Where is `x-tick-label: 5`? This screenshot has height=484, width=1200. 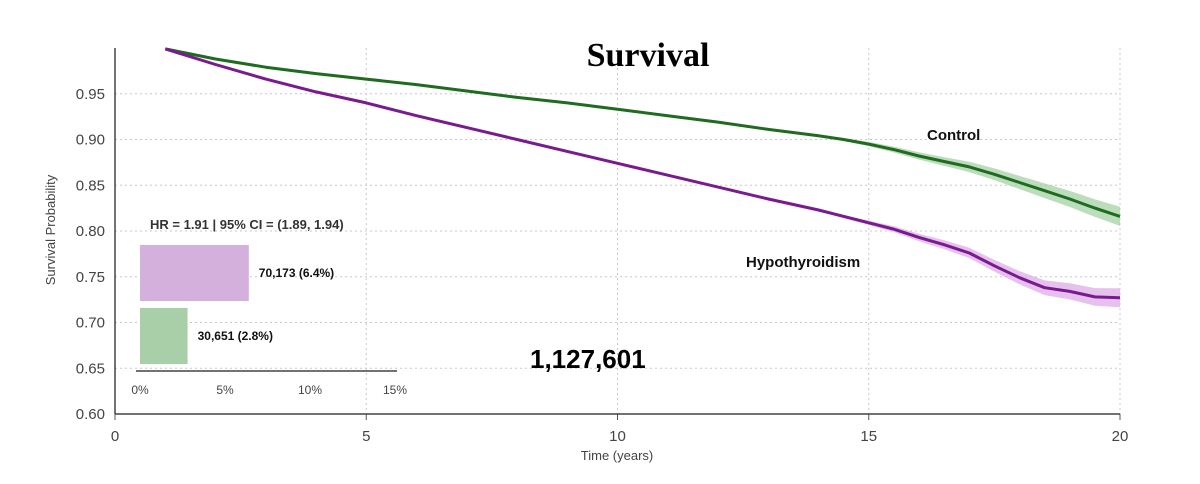
x-tick-label: 5 is located at coordinates (366, 436).